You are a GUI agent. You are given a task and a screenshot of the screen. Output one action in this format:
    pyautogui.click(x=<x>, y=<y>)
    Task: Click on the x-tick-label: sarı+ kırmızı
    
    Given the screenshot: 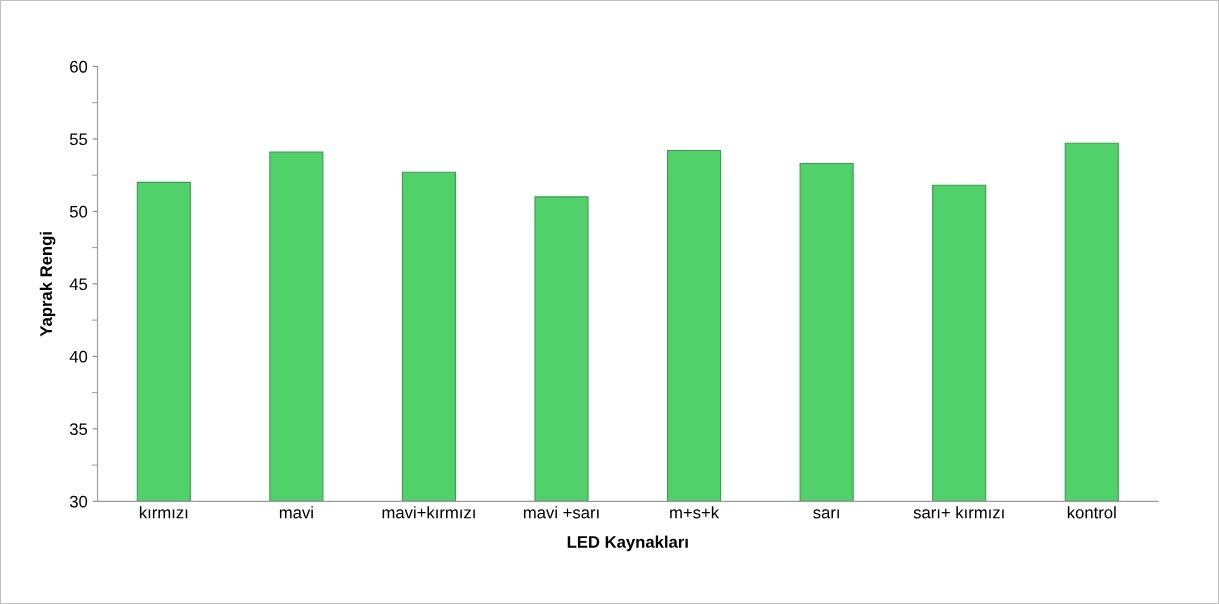 What is the action you would take?
    pyautogui.click(x=958, y=512)
    